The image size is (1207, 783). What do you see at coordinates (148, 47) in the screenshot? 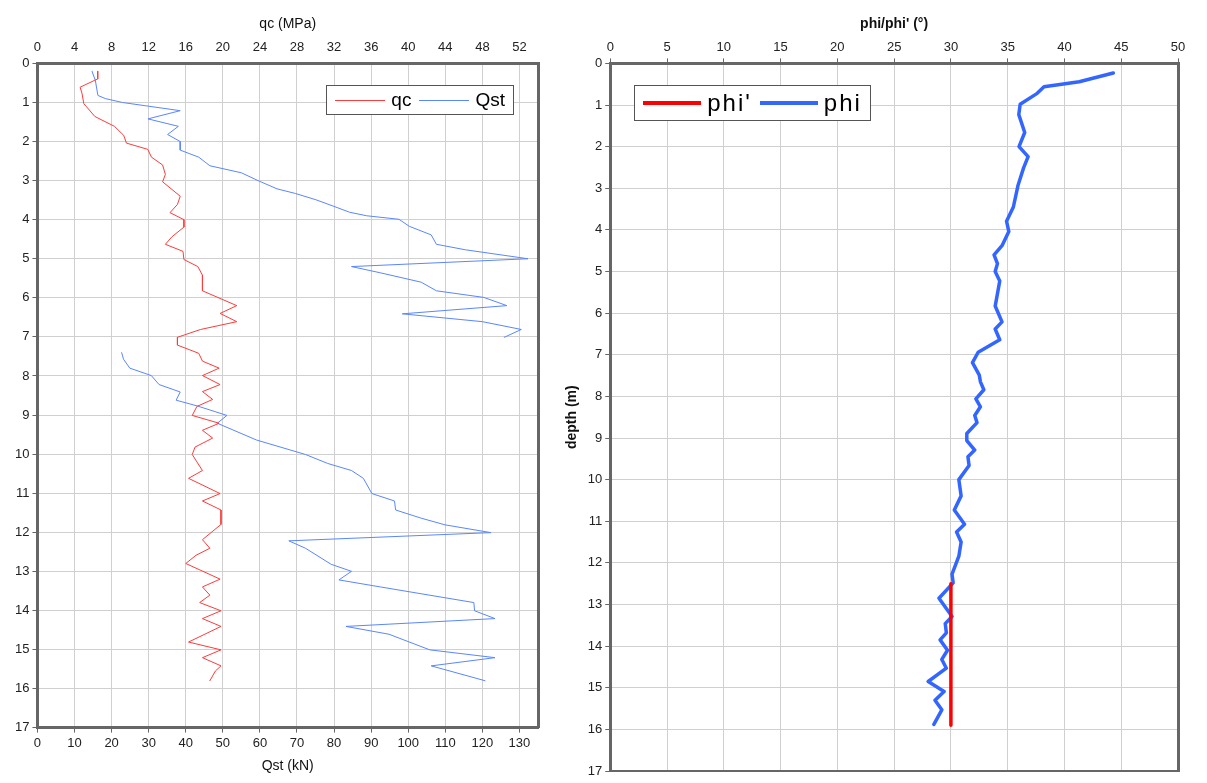
I see `x2-tick-label: 12` at bounding box center [148, 47].